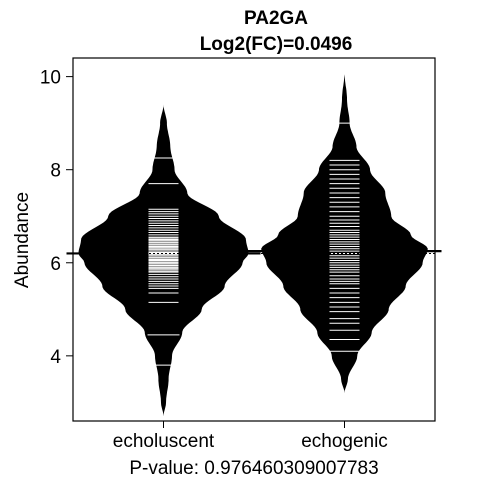 The height and width of the screenshot is (480, 480). Describe the element at coordinates (344, 441) in the screenshot. I see `x-tick-label-echogenic: echogenic` at that location.